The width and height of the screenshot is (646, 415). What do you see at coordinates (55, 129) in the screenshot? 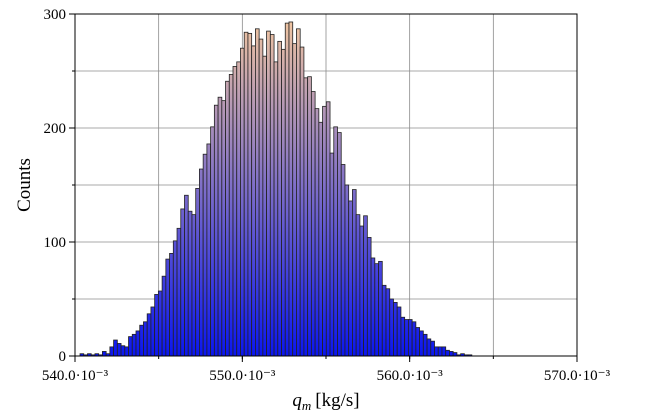
I see `y-tick-label: 200` at bounding box center [55, 129].